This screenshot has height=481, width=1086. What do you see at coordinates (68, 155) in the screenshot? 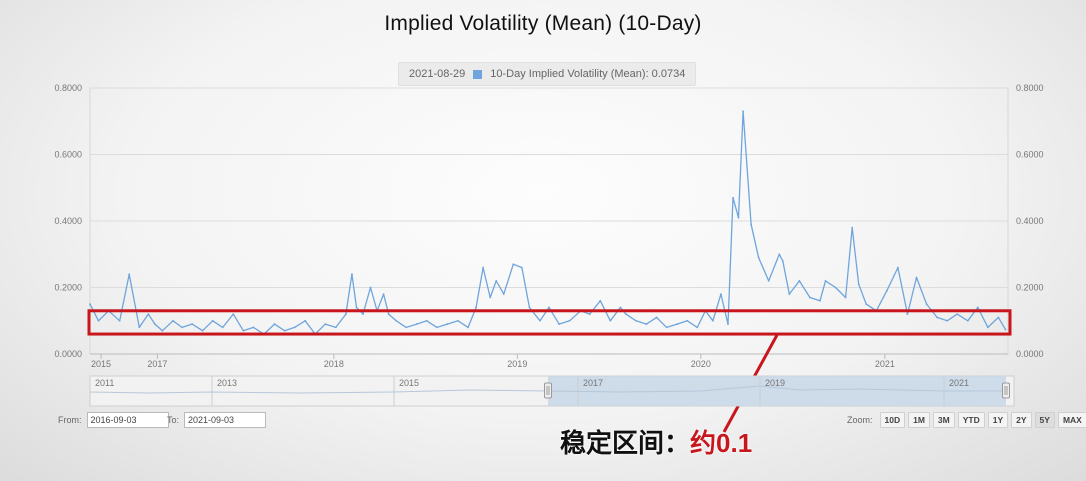
I see `y-tick-label-left: 0.6000` at bounding box center [68, 155].